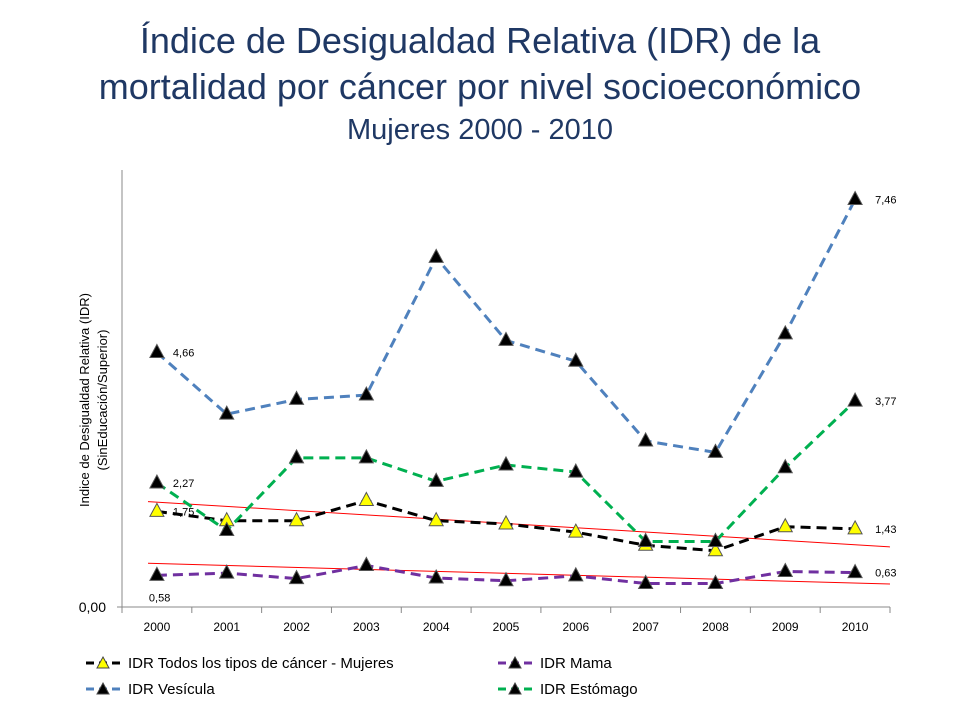 The image size is (960, 720). I want to click on x-tick-label: 2009, so click(785, 627).